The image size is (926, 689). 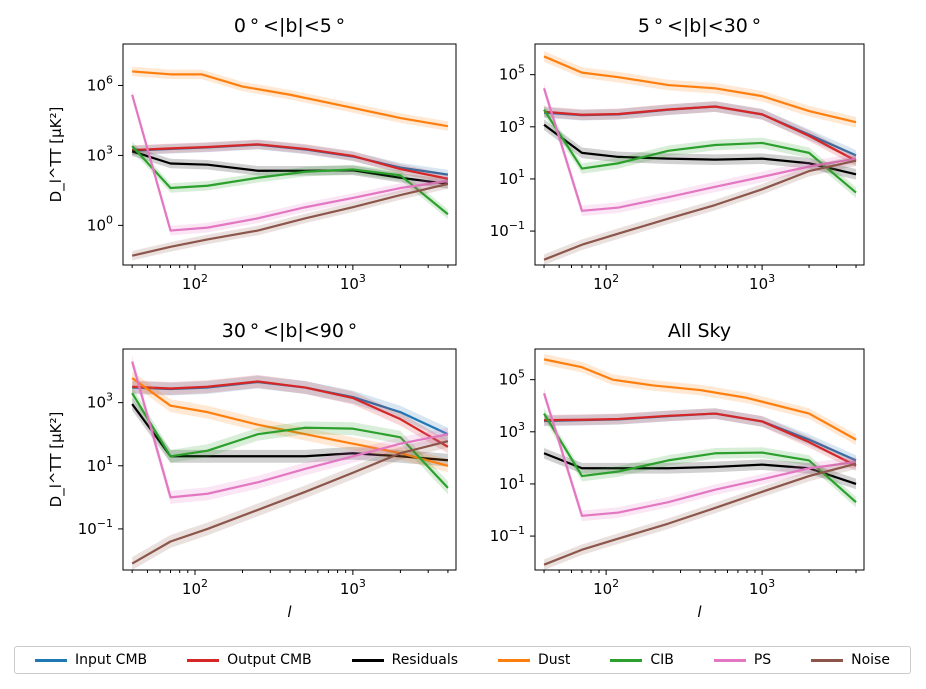 I want to click on legend-label: PS, so click(x=762, y=660).